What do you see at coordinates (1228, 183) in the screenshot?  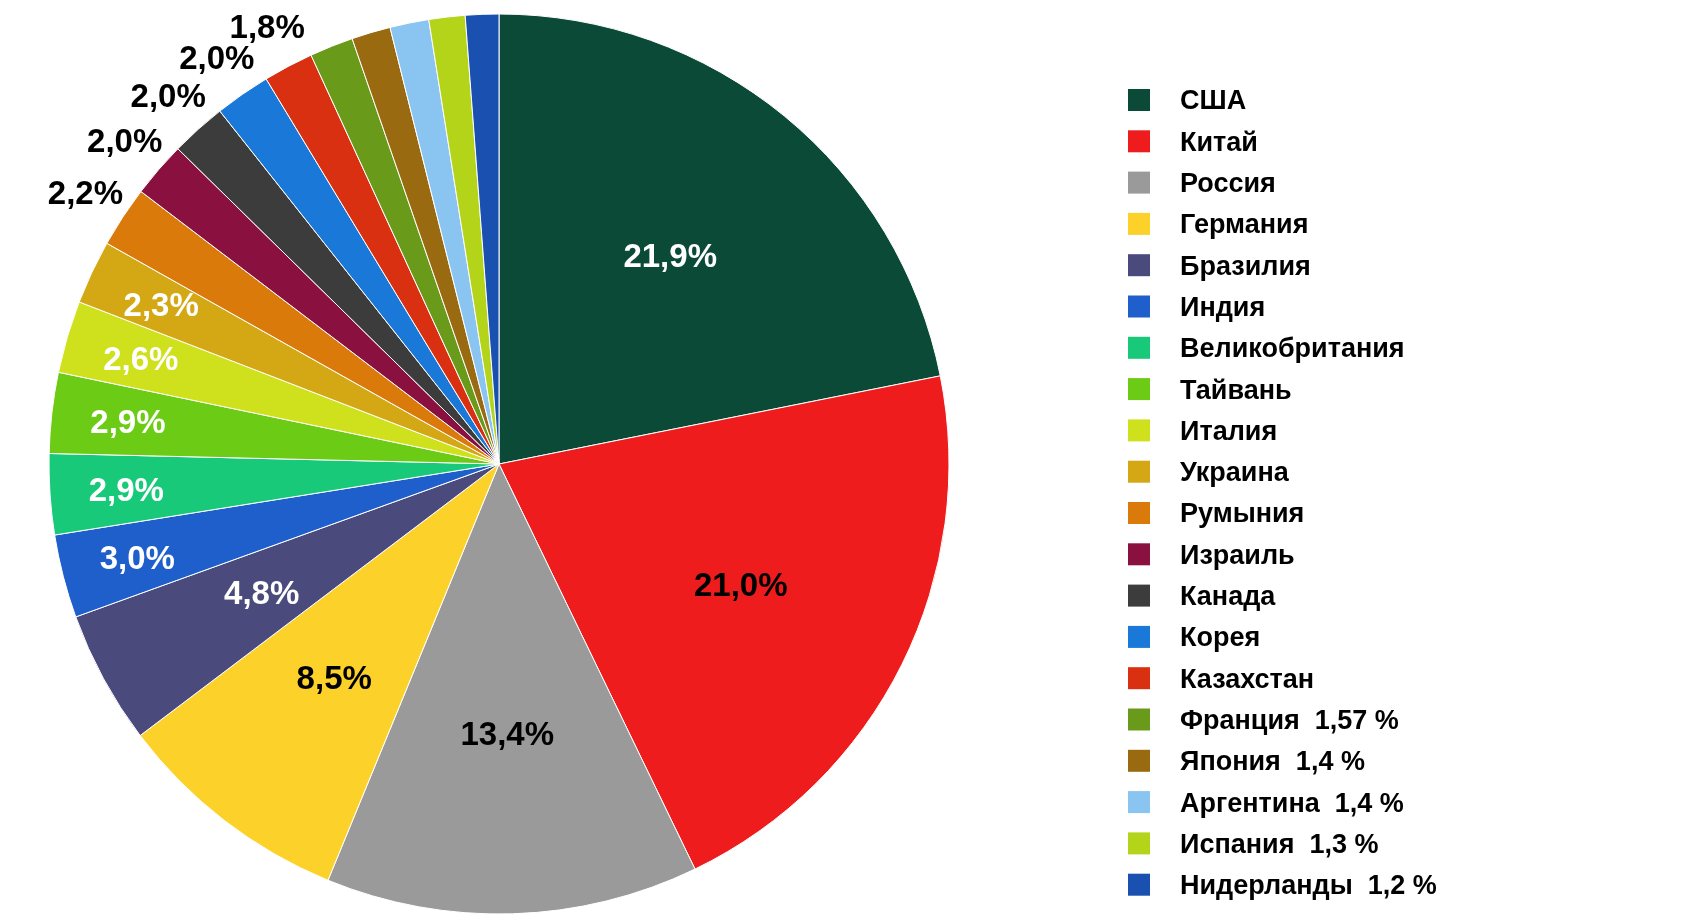 I see `legend-label: Россия` at bounding box center [1228, 183].